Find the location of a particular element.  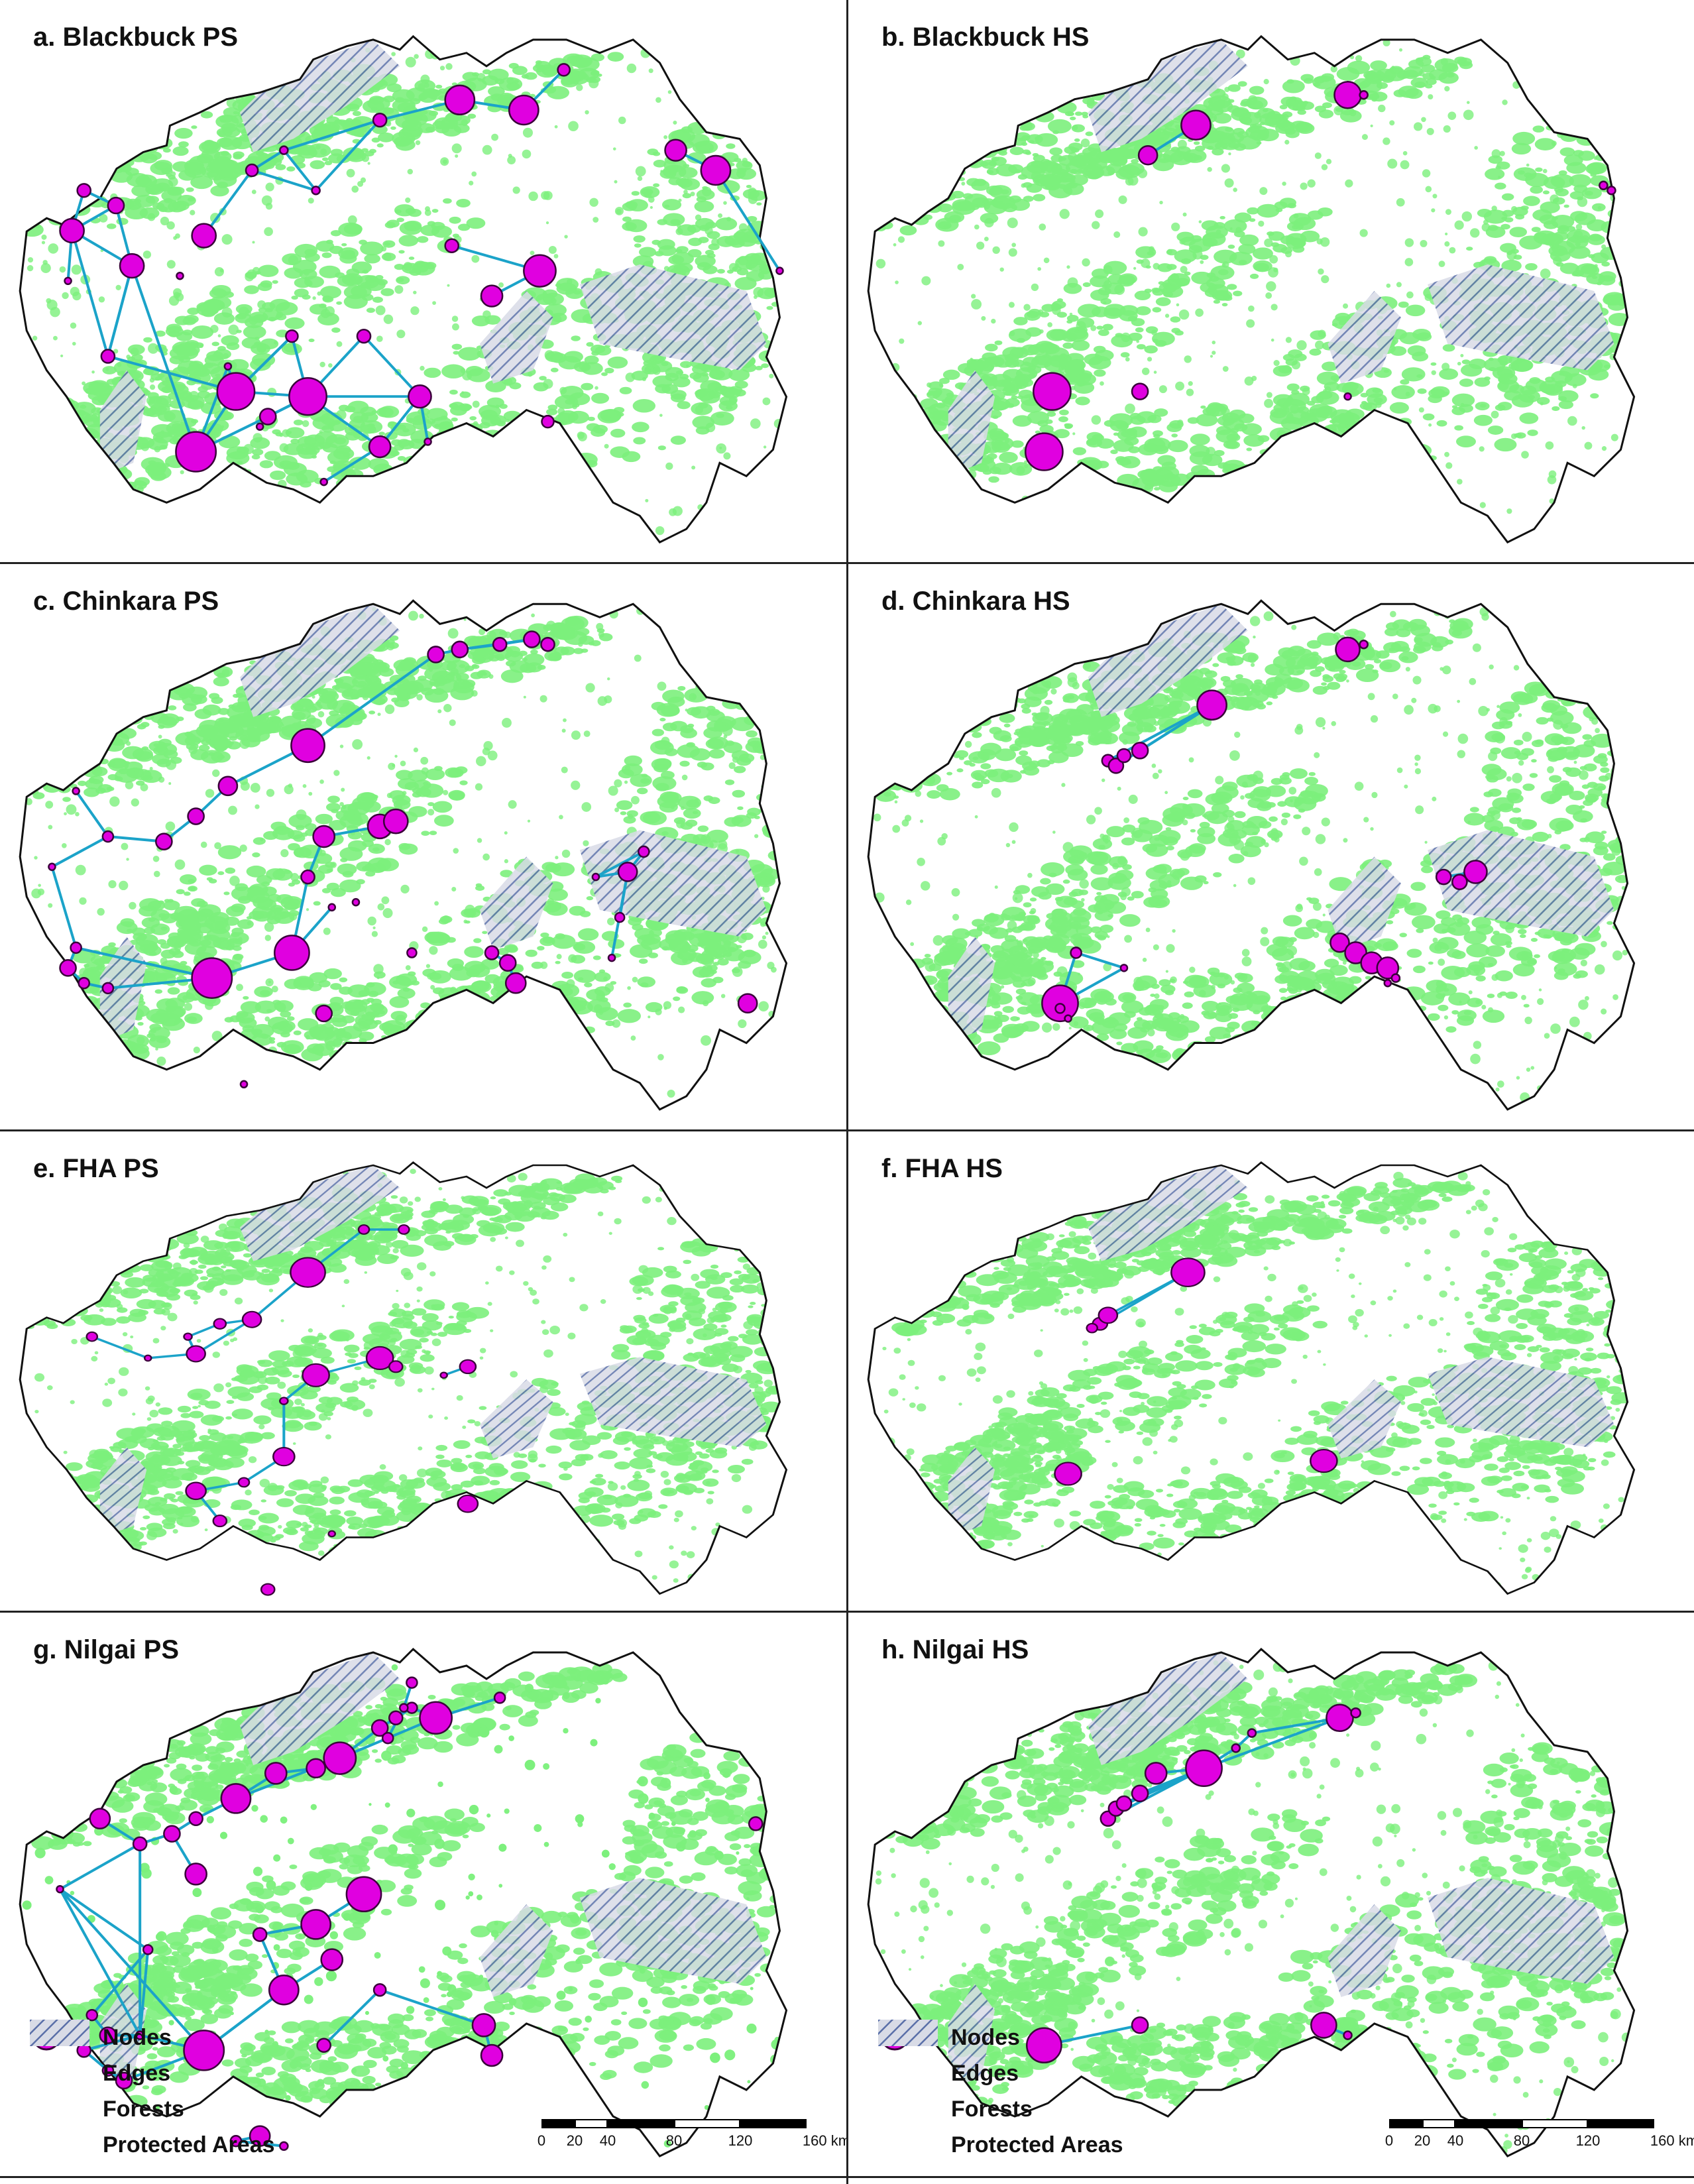

map-panel-e: e. FHA PS is located at coordinates (423, 1371).